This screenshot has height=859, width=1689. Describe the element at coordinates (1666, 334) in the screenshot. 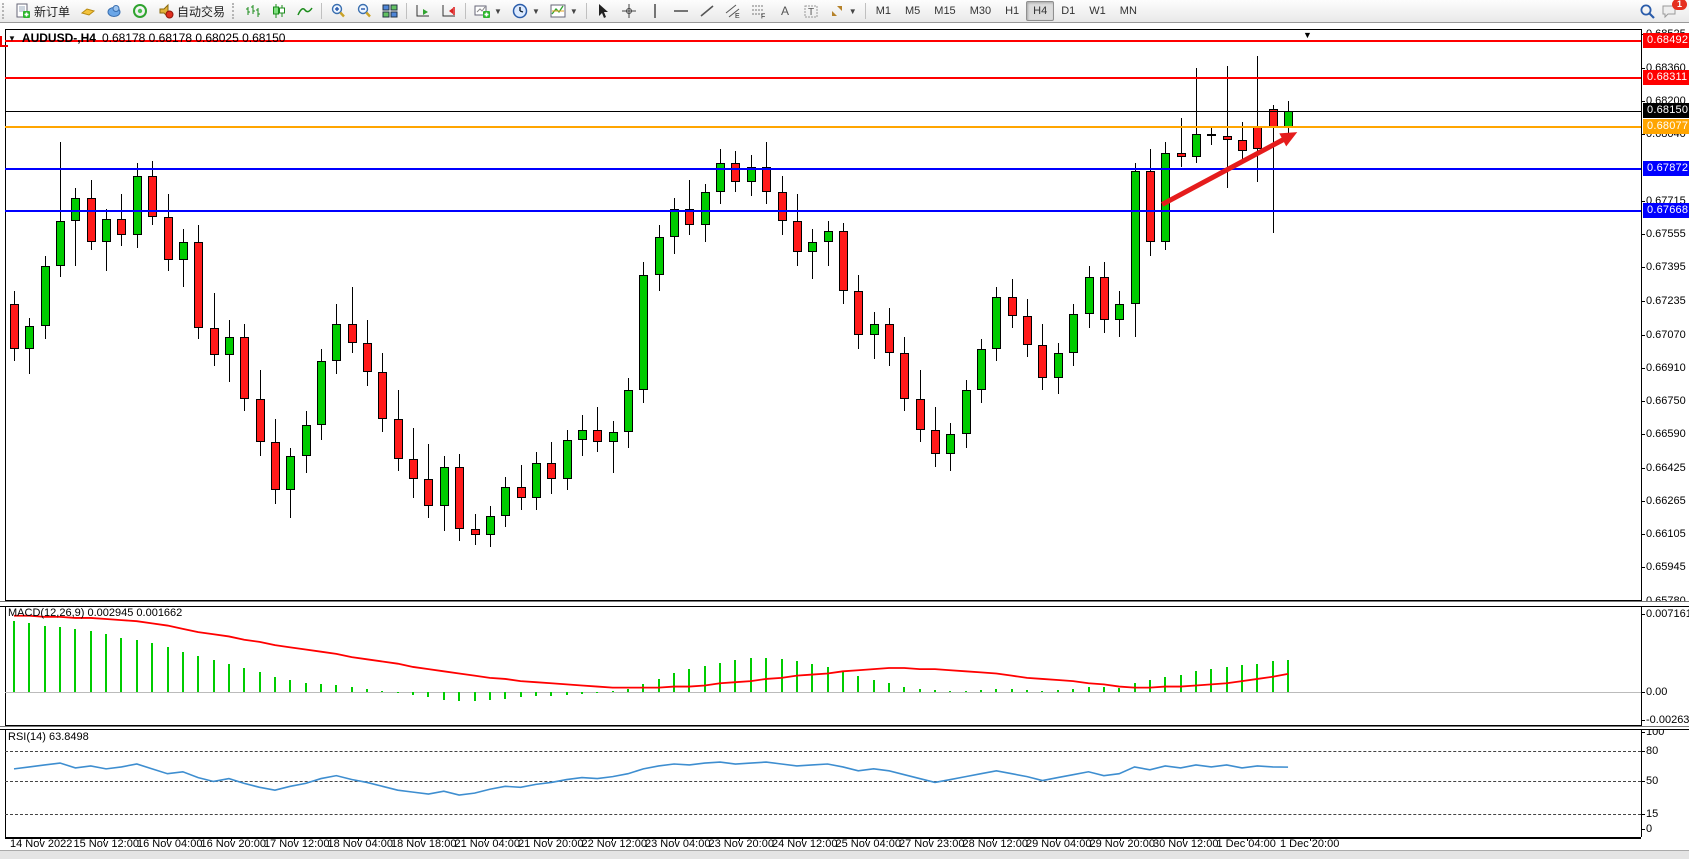

I see `price-axis-label: 0.67070` at that location.